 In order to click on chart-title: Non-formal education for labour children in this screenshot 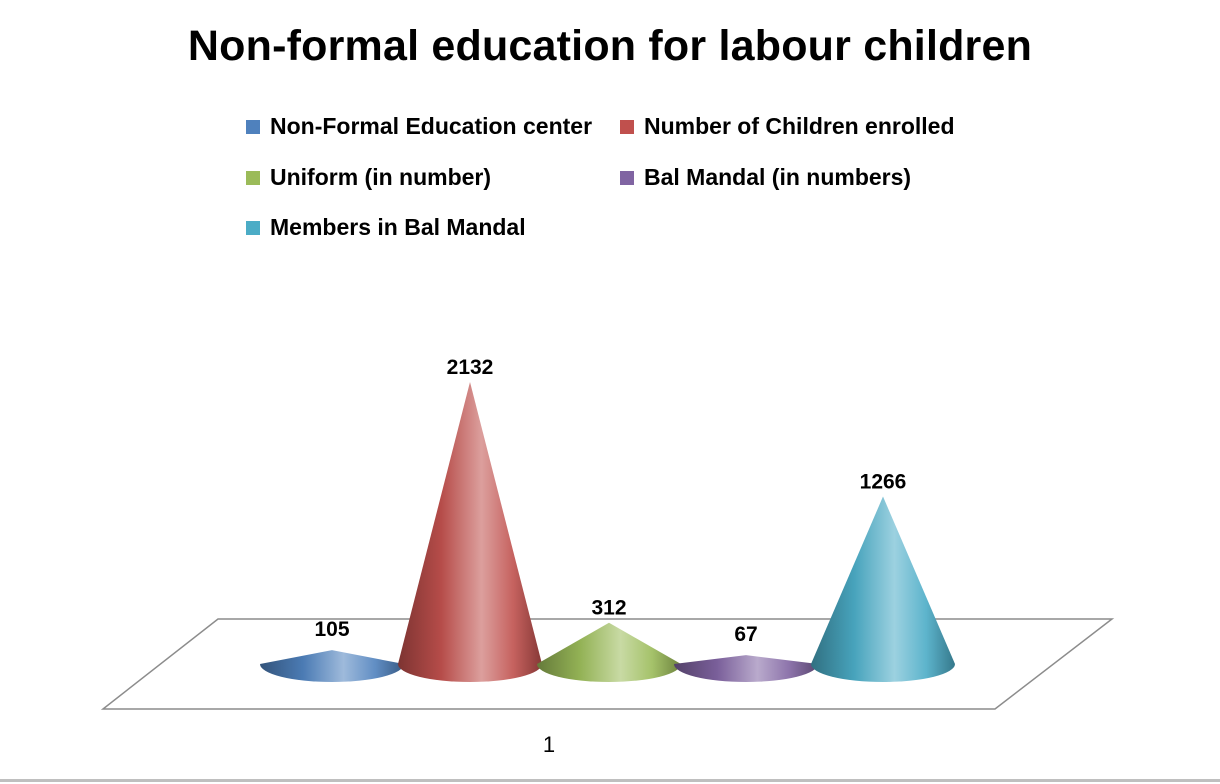, I will do `click(610, 46)`.